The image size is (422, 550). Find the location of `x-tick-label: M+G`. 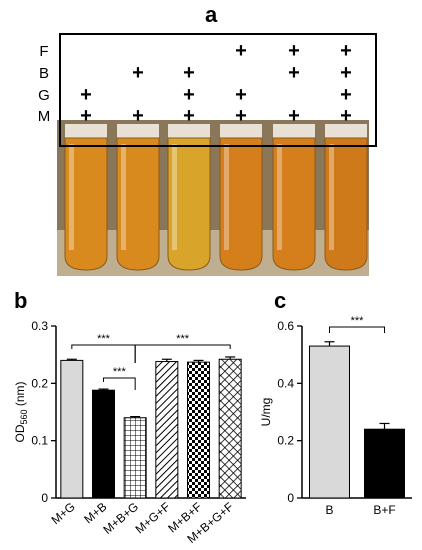

x-tick-label: M+G is located at coordinates (63, 514).